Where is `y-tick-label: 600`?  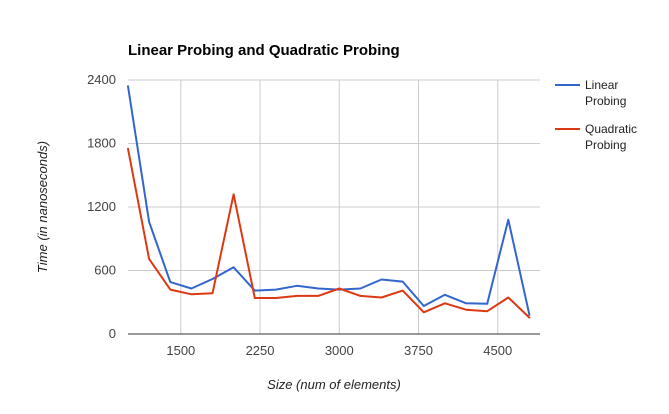 y-tick-label: 600 is located at coordinates (105, 270).